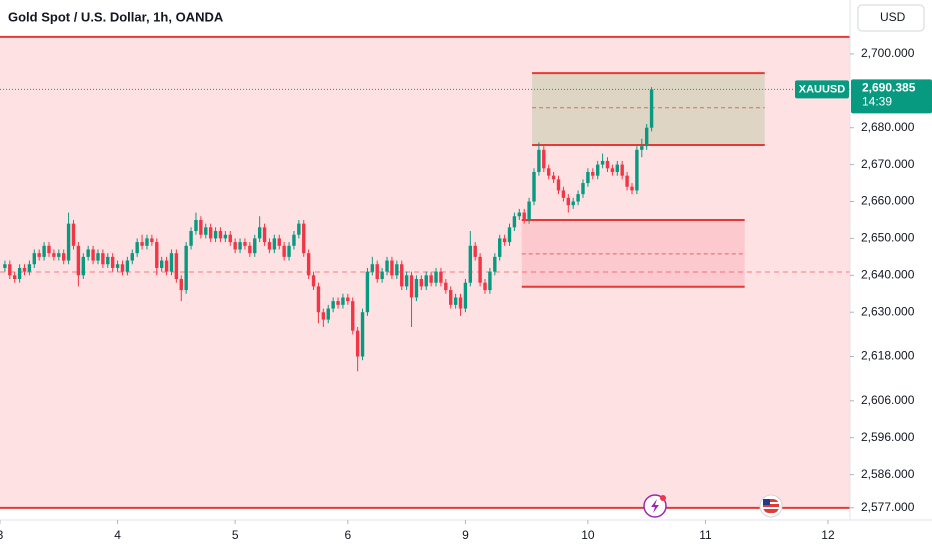 The image size is (932, 550). I want to click on currency-button, so click(891, 18).